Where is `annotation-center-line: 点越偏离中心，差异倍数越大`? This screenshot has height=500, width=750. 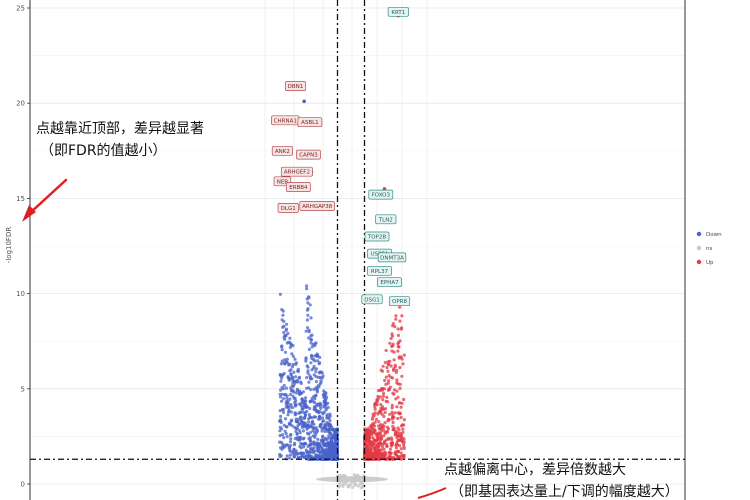 annotation-center-line: 点越偏离中心，差异倍数越大 is located at coordinates (535, 469).